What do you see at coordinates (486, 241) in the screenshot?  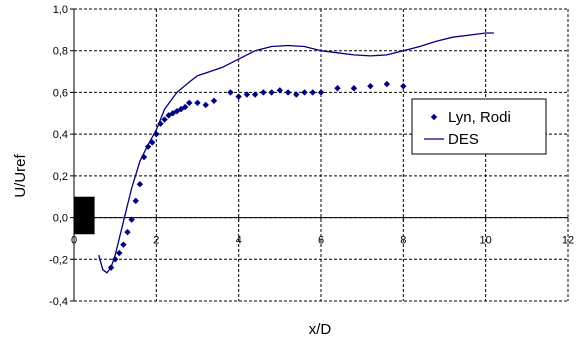 I see `x-tick-label: 10` at bounding box center [486, 241].